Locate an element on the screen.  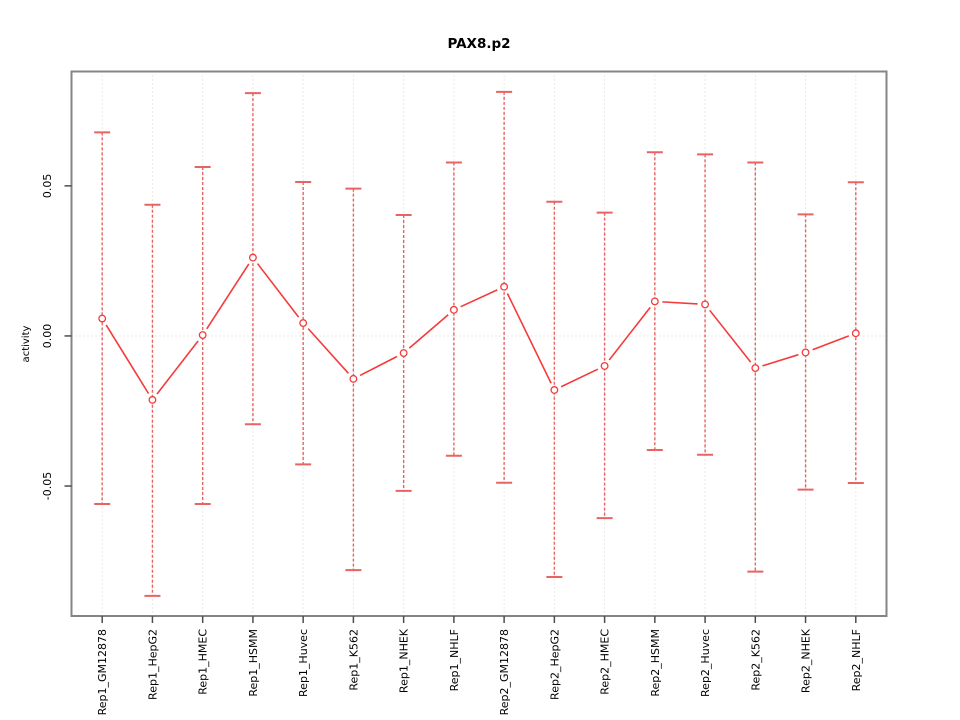
chart-title: PAX8.p2 is located at coordinates (478, 44).